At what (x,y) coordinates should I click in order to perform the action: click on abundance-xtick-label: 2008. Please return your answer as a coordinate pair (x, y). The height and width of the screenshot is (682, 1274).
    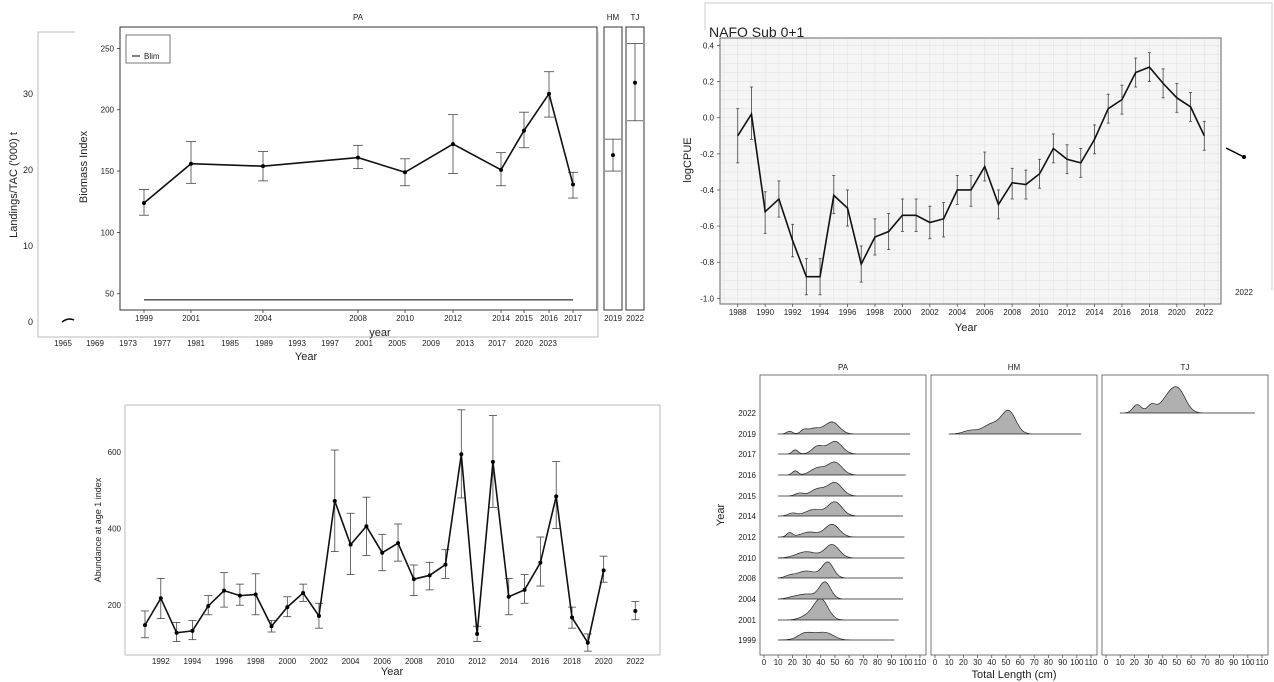
    Looking at the image, I should click on (414, 661).